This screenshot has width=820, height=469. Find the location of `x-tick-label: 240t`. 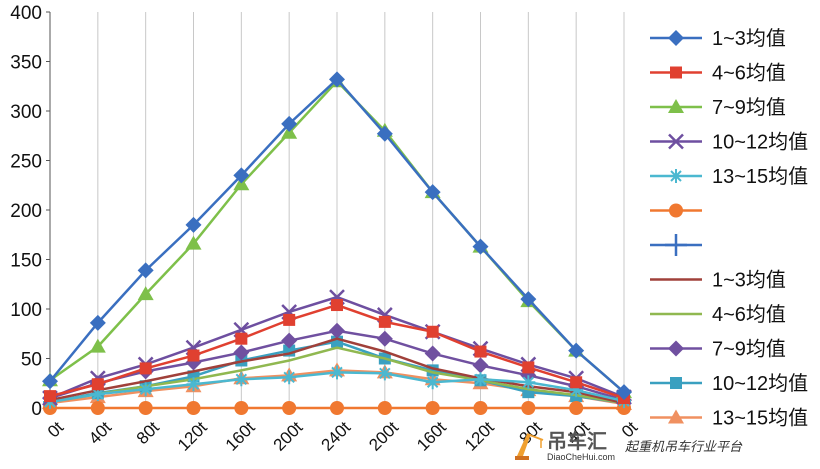

x-tick-label: 240t is located at coordinates (335, 436).